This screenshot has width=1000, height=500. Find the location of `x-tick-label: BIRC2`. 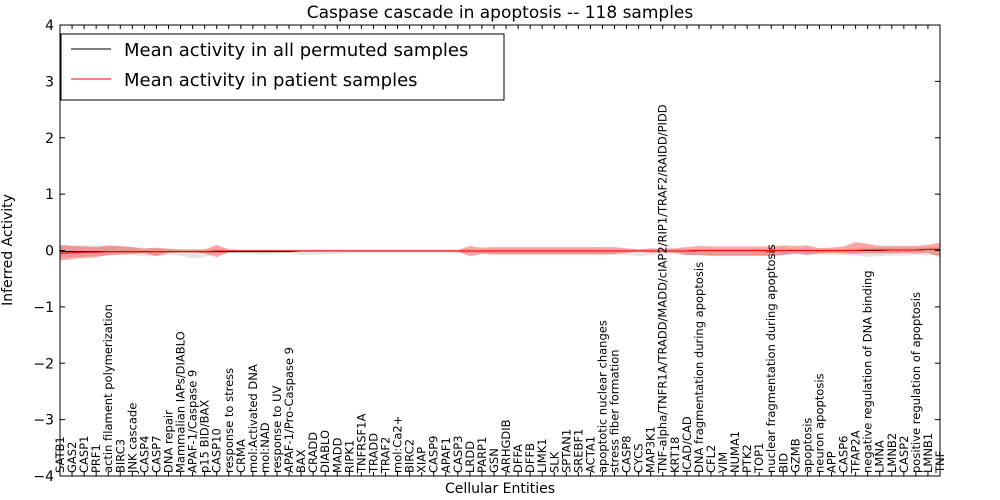

x-tick-label: BIRC2 is located at coordinates (410, 456).